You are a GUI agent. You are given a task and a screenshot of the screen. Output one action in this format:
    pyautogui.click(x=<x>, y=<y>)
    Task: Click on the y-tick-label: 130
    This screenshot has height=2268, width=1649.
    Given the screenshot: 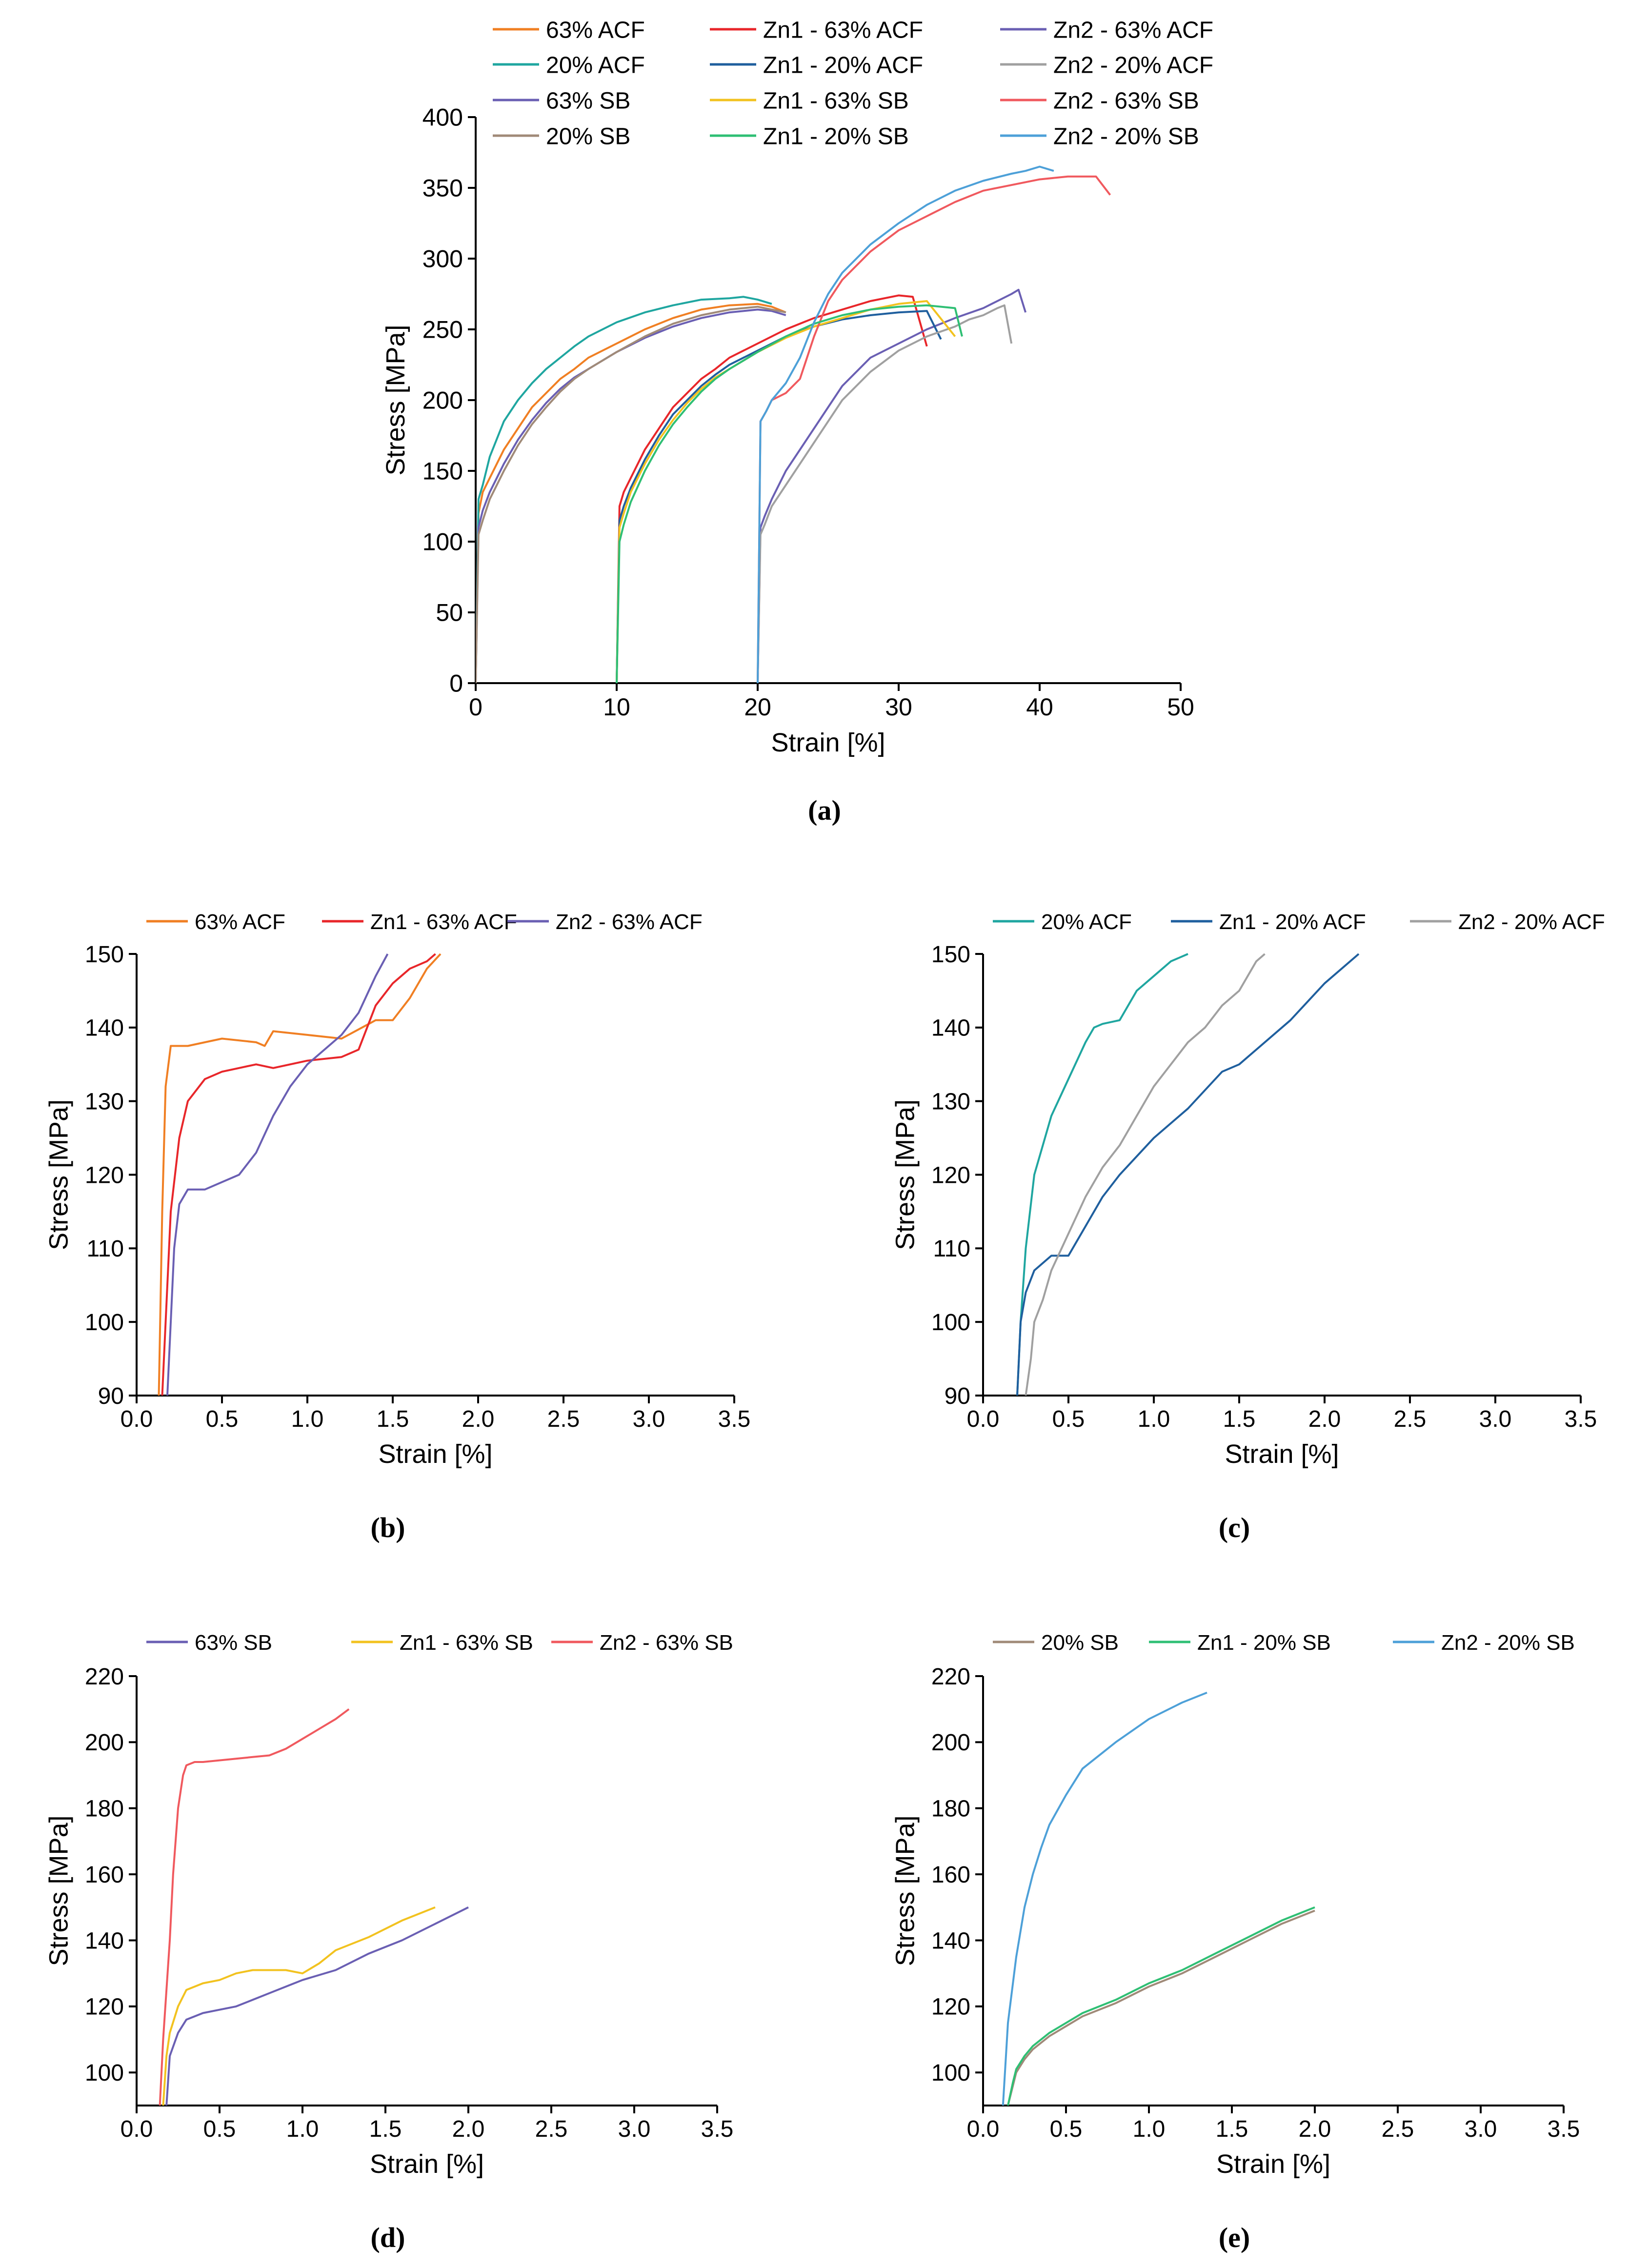 What is the action you would take?
    pyautogui.click(x=104, y=1102)
    